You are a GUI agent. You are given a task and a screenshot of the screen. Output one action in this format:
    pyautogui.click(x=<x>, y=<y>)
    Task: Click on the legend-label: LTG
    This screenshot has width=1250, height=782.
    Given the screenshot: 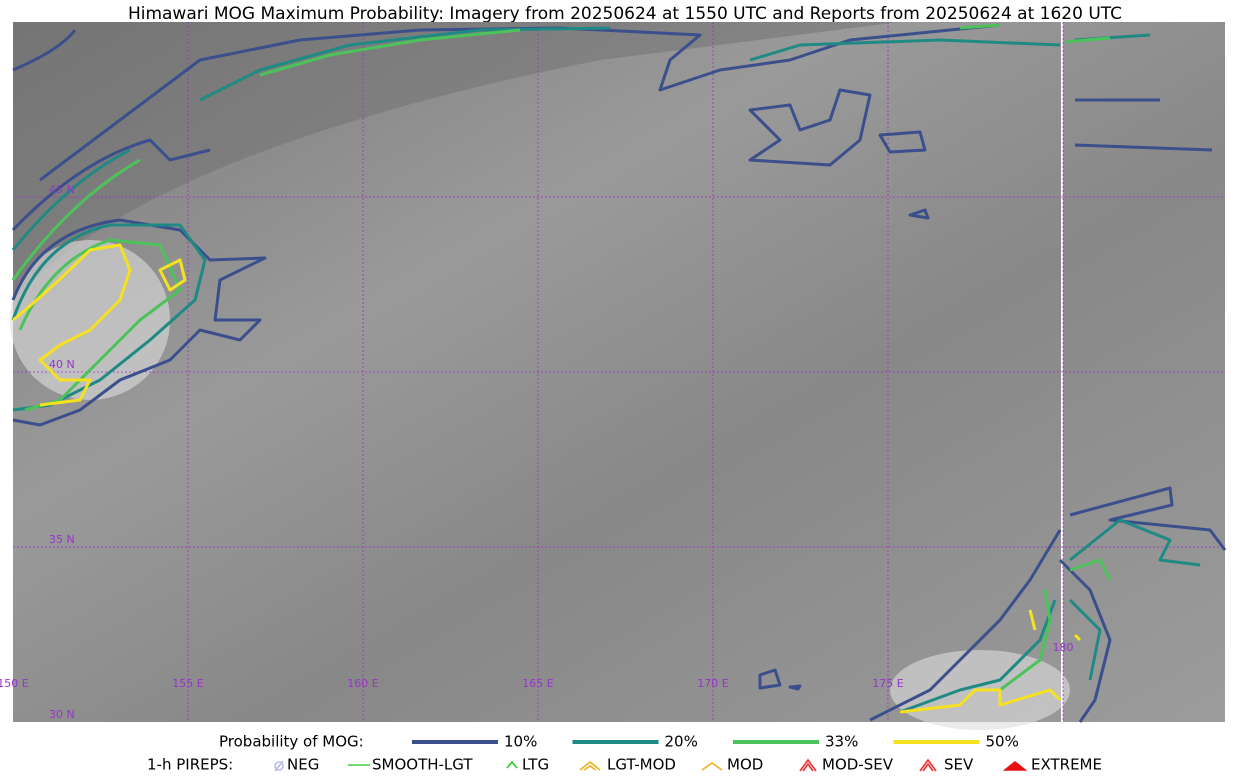 What is the action you would take?
    pyautogui.click(x=535, y=765)
    